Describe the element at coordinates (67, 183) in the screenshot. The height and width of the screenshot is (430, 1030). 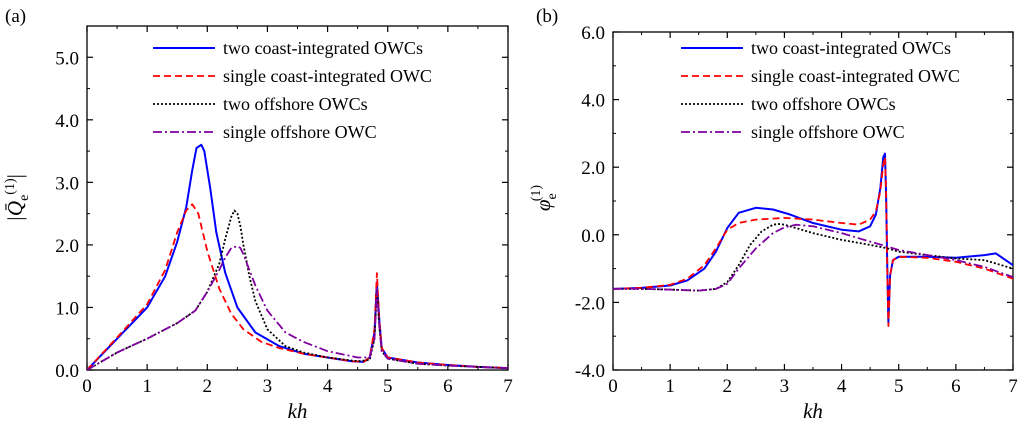
I see `y-tick-label: 3.0` at that location.